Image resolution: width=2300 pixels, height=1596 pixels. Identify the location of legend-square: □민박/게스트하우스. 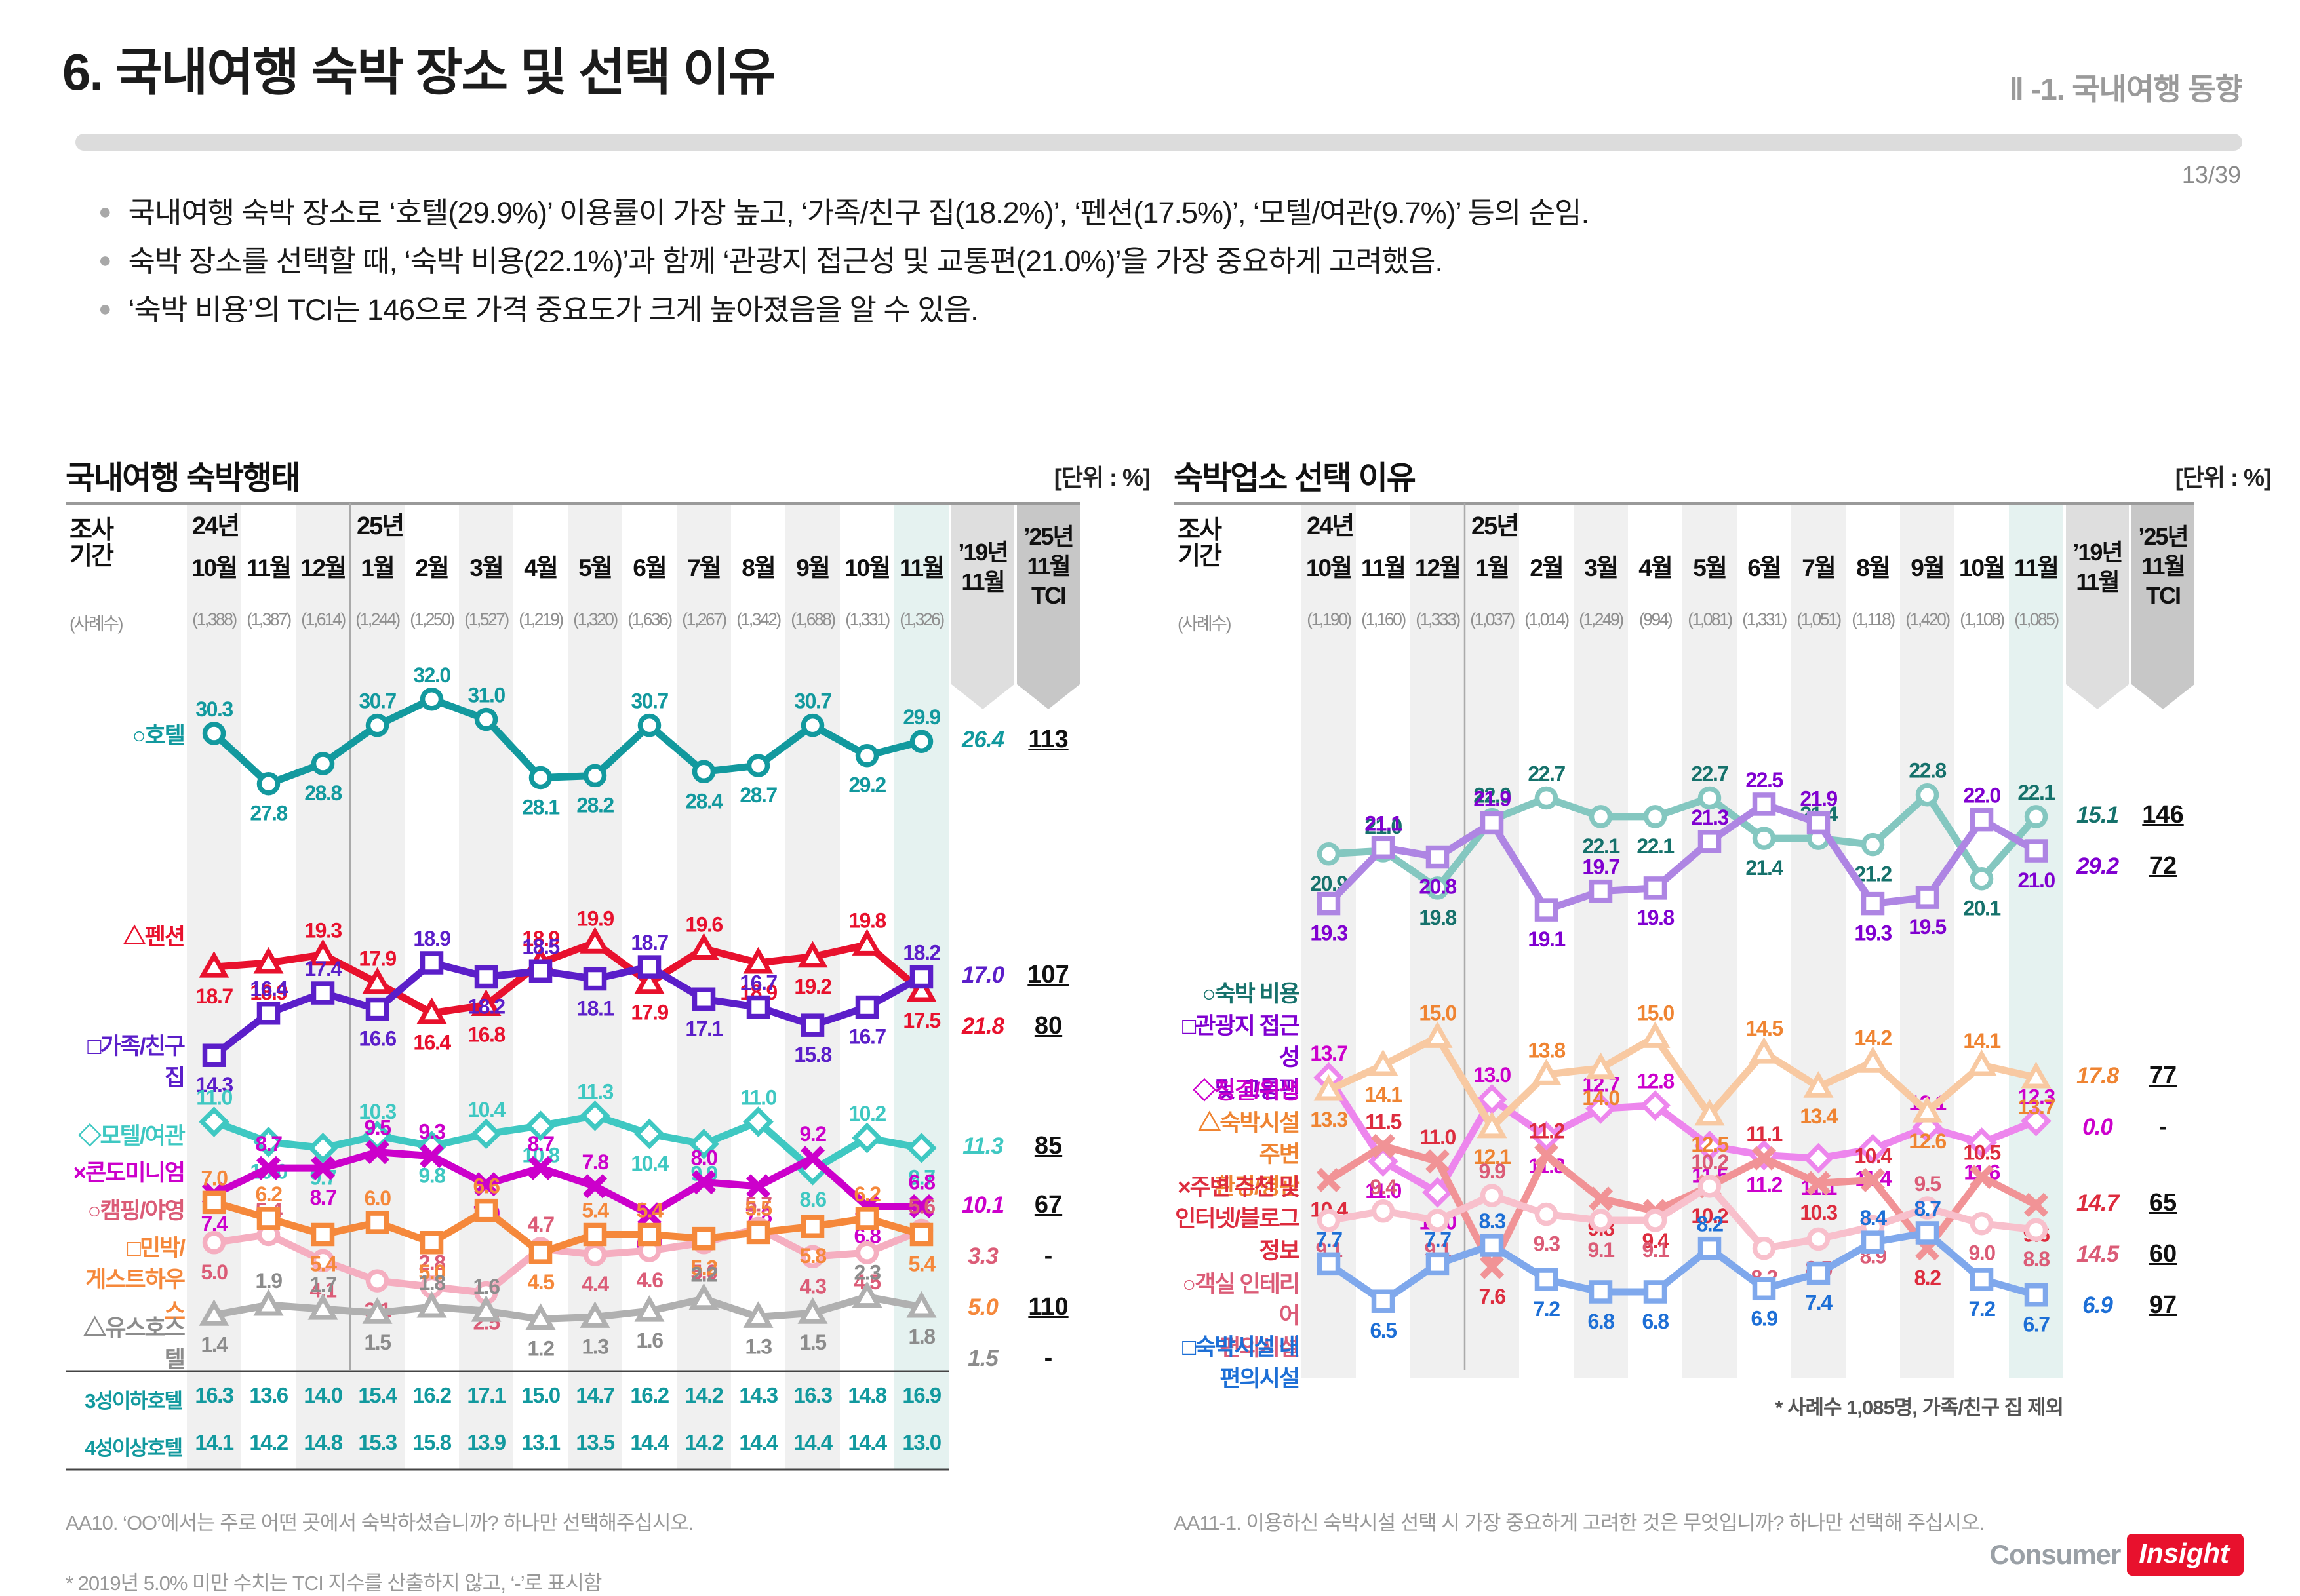
(135, 1280).